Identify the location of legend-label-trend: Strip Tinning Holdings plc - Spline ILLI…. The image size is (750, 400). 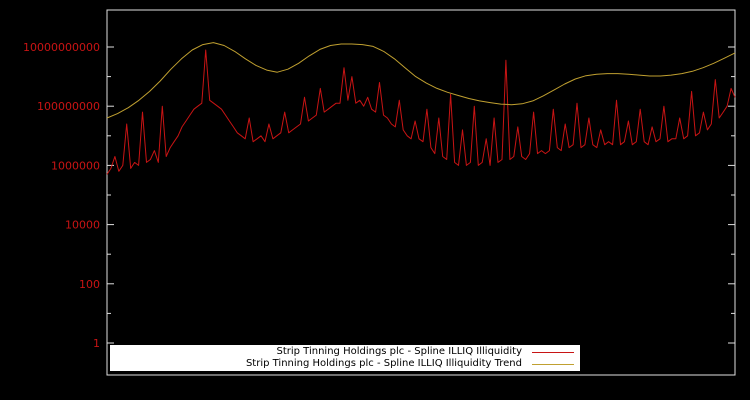
(383, 363).